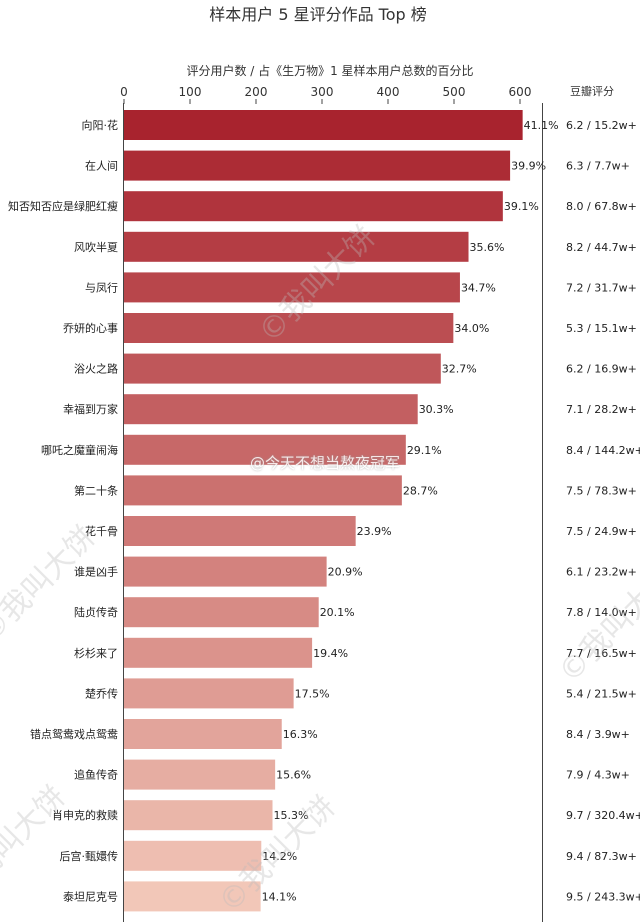 This screenshot has height=922, width=640. Describe the element at coordinates (96, 775) in the screenshot. I see `category-label: 追鱼传奇` at that location.